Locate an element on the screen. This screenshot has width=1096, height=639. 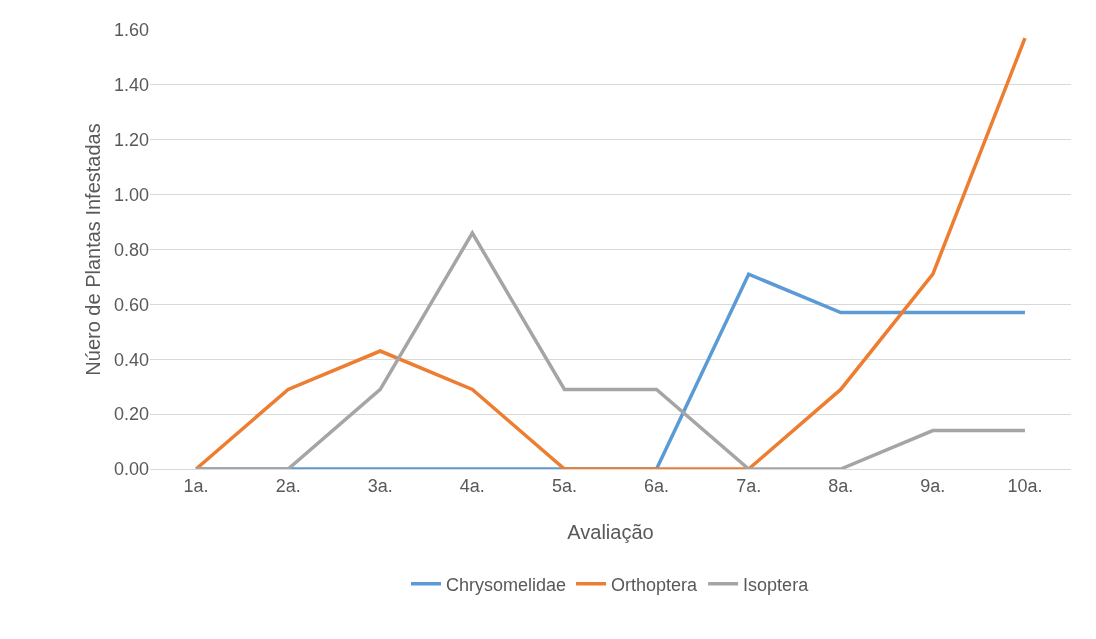
x-tick-label: 8a. is located at coordinates (841, 485).